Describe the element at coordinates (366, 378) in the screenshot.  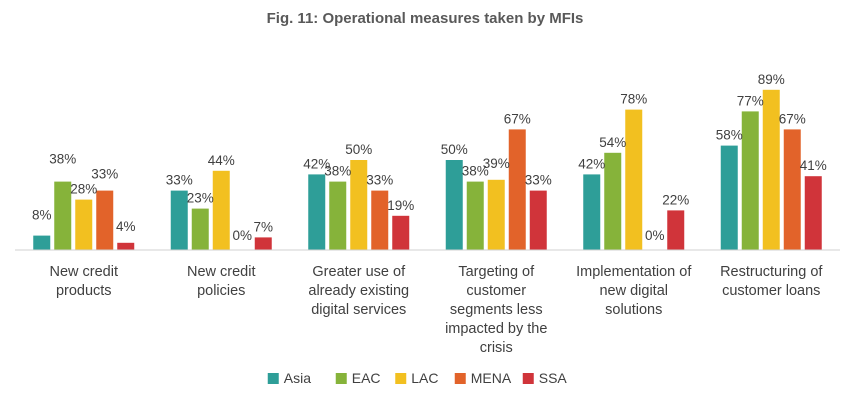
I see `legend-label-eac: EAC` at that location.